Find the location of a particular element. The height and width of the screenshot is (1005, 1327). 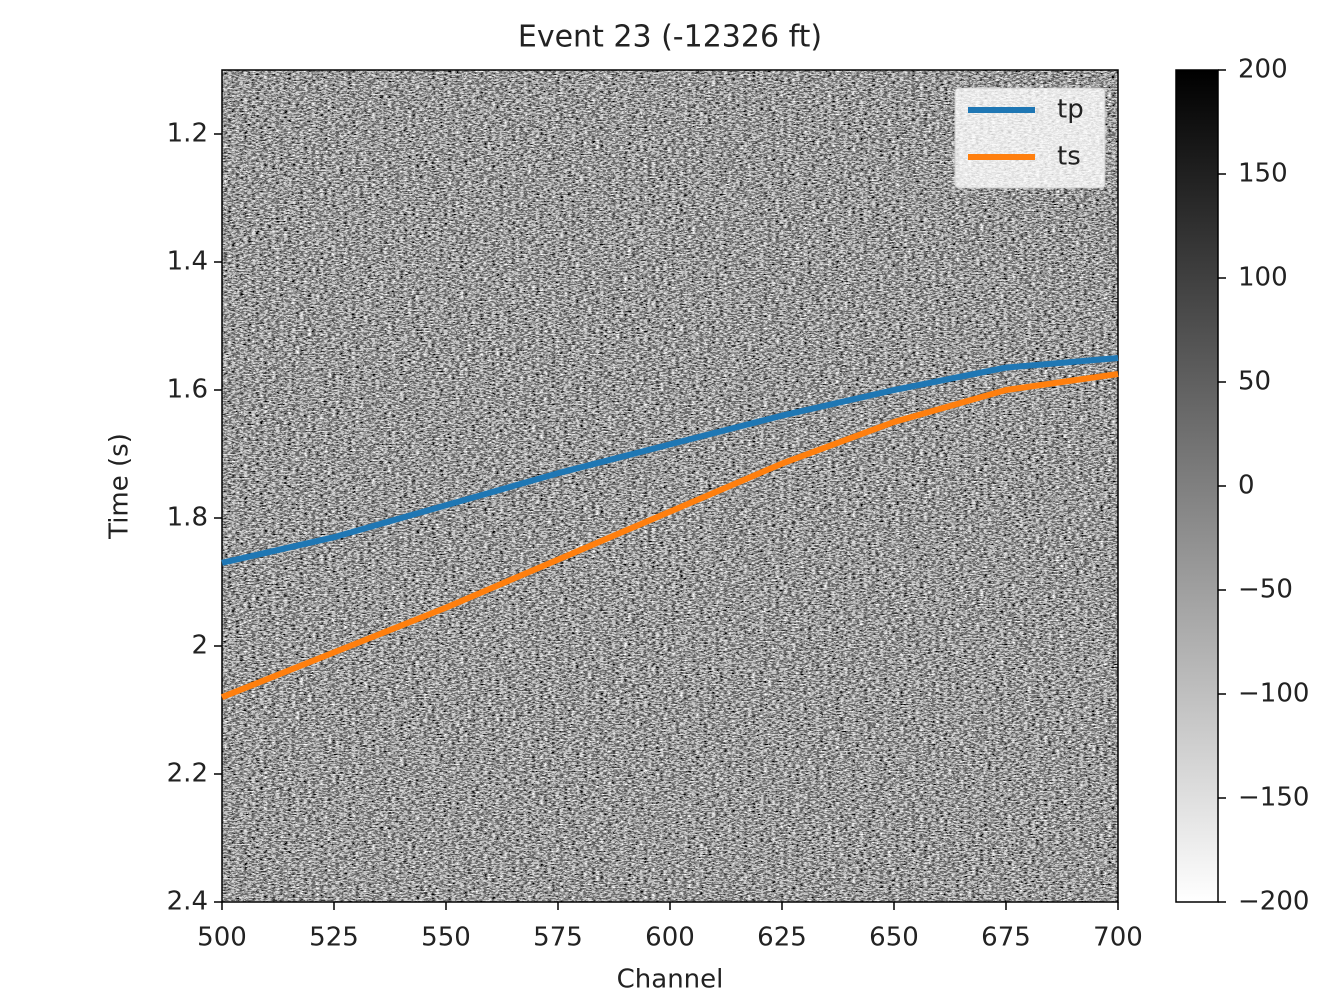

x-tick-label: 650 is located at coordinates (894, 938).